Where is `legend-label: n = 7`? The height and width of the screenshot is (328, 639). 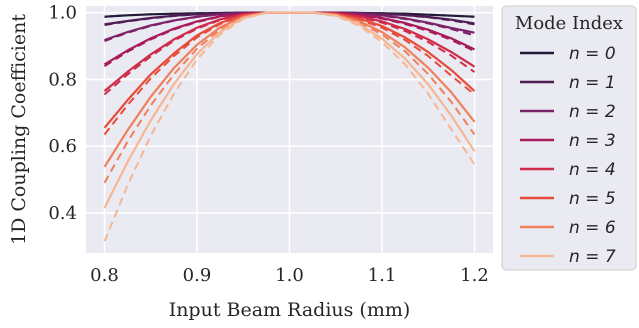 legend-label: n = 7 is located at coordinates (592, 257).